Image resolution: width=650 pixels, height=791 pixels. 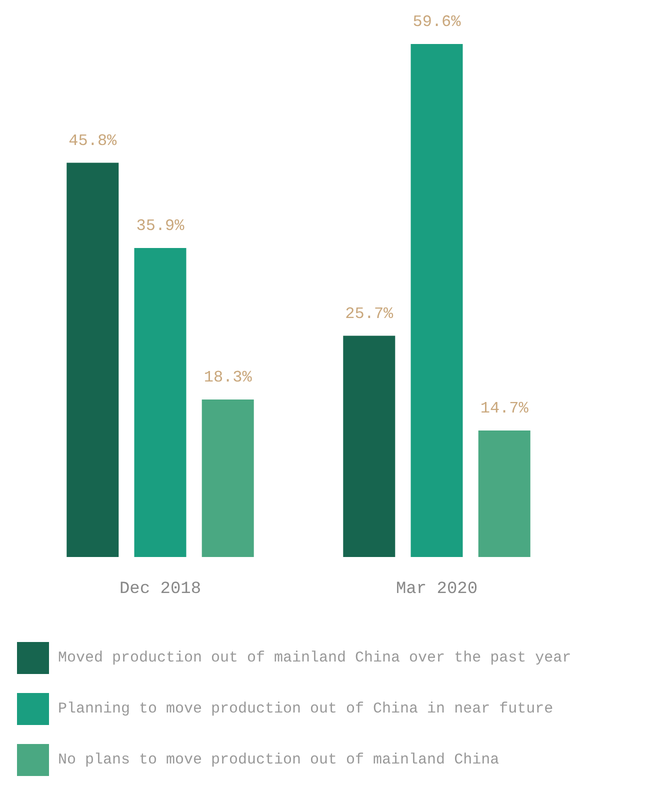 What do you see at coordinates (160, 589) in the screenshot?
I see `x-tick-label: Dec 2018` at bounding box center [160, 589].